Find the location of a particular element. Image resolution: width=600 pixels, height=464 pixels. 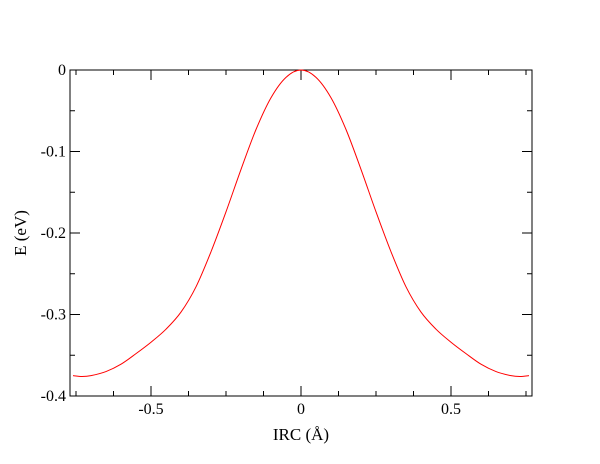

x-tick-label: 0.5 is located at coordinates (451, 409).